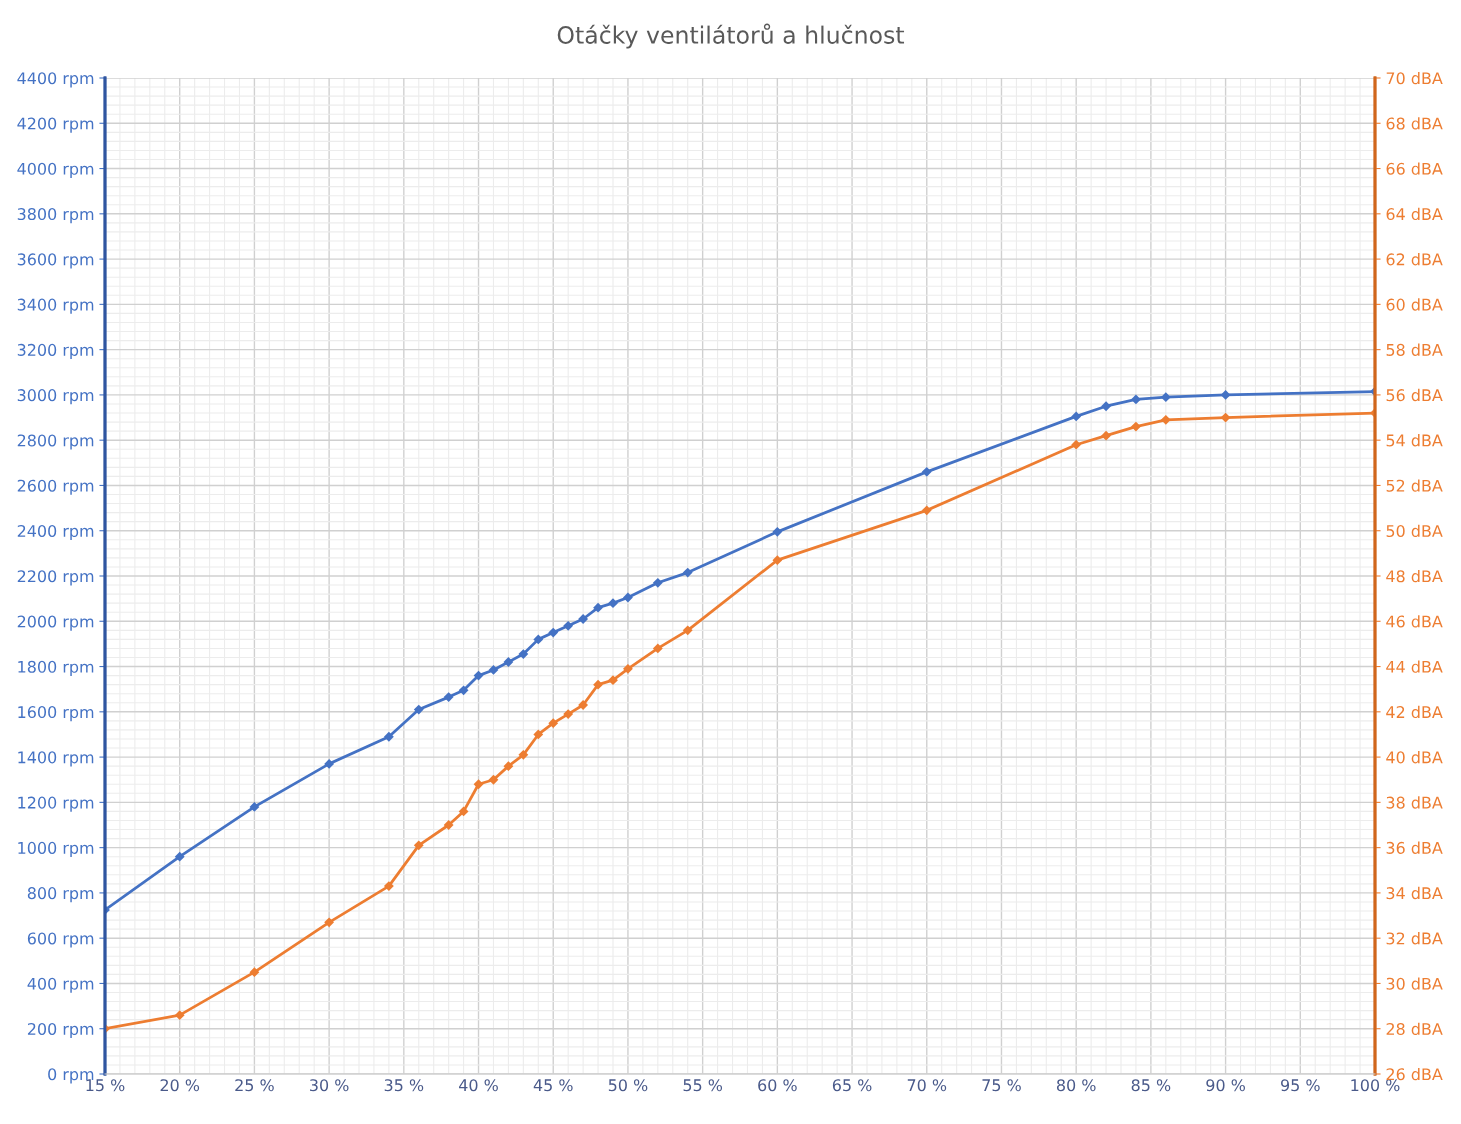  I want to click on y-tick-label: 3400 rpm, so click(55, 306).